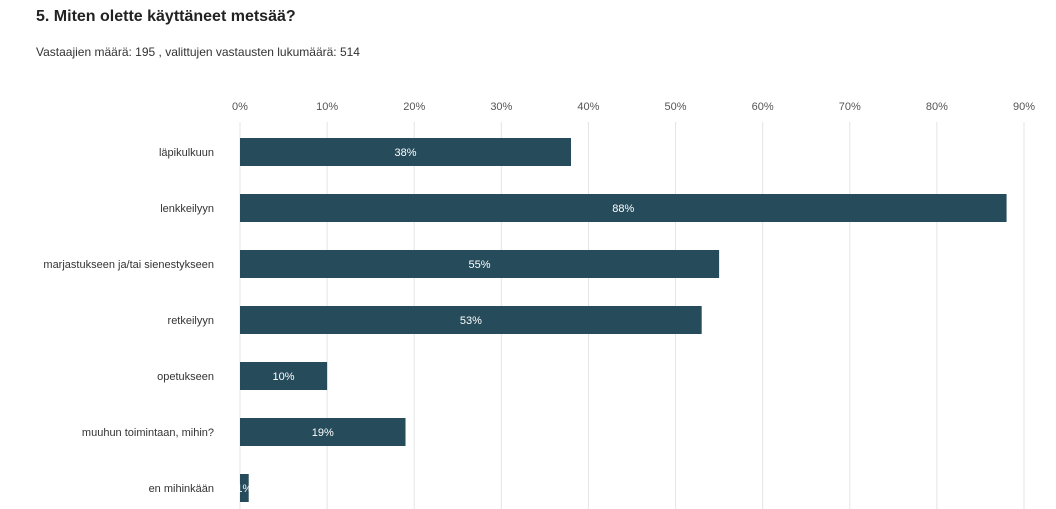 The width and height of the screenshot is (1056, 509). Describe the element at coordinates (187, 209) in the screenshot. I see `category-label: lenkkeilyyn` at that location.